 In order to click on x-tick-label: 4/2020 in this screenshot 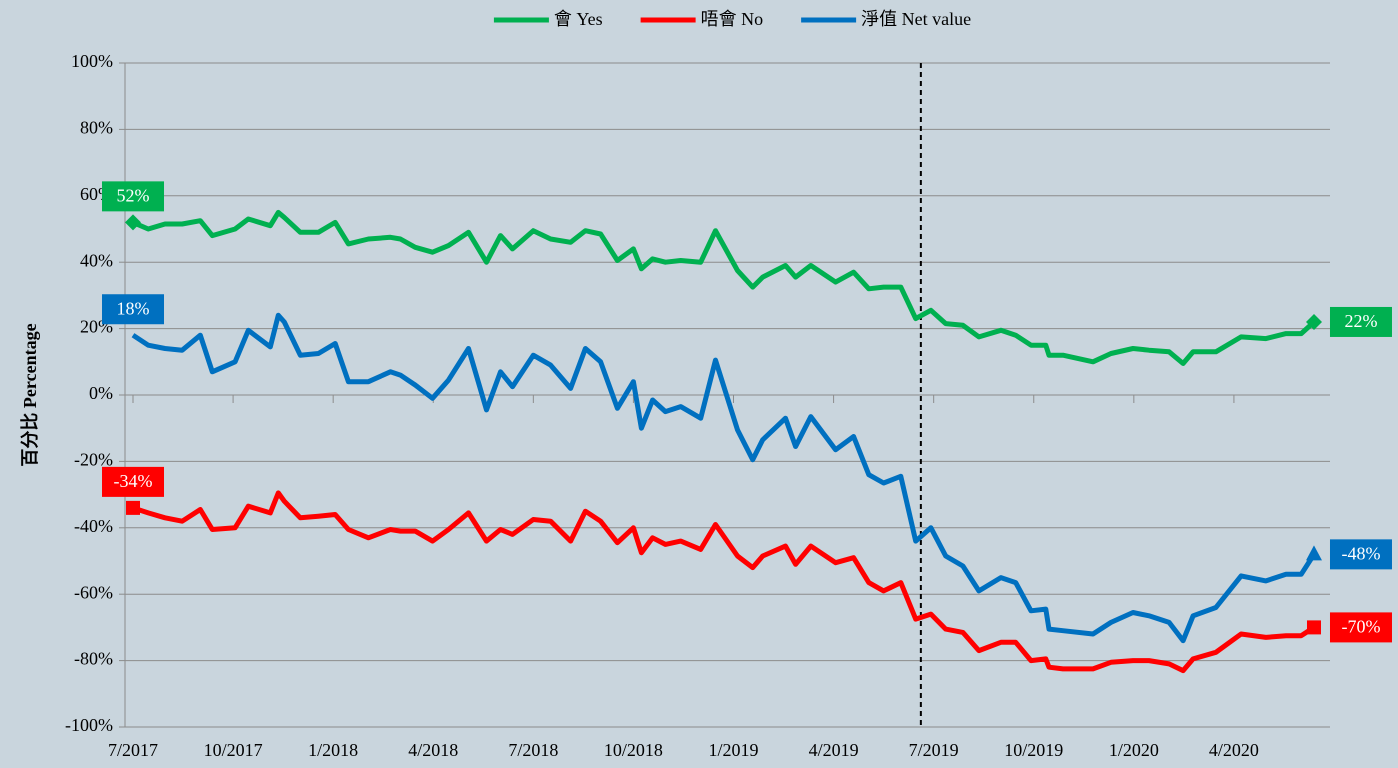, I will do `click(1234, 750)`.